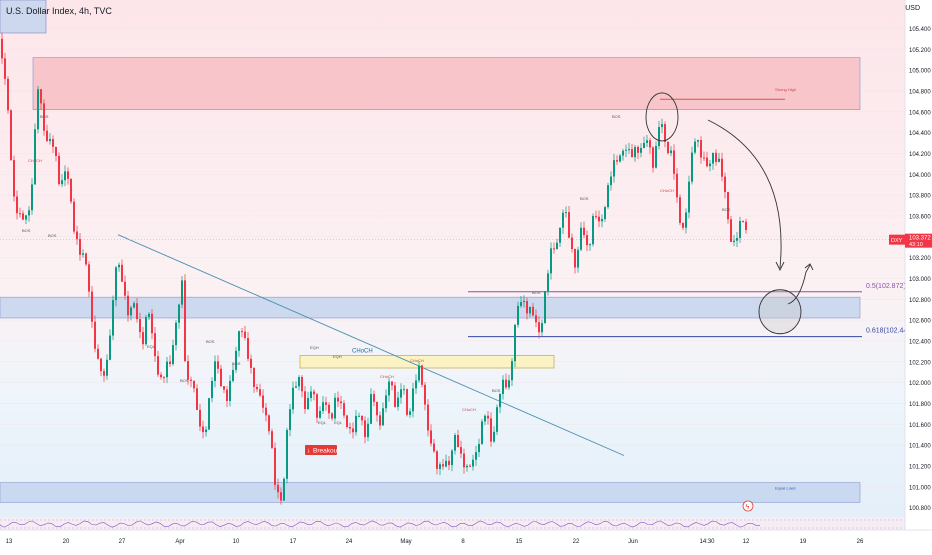 The width and height of the screenshot is (932, 555). Describe the element at coordinates (920, 72) in the screenshot. I see `y-tick-label: 105.000` at that location.